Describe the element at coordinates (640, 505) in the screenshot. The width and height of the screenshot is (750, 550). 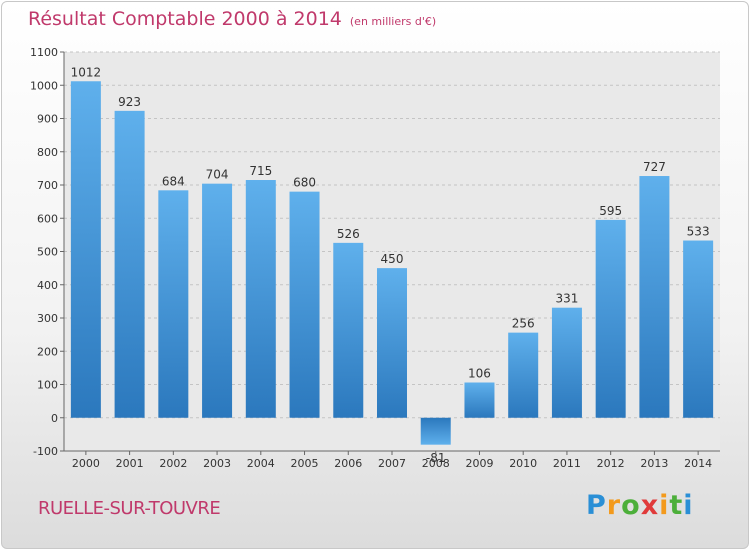
I see `proxiti-logo: Proxiti` at that location.